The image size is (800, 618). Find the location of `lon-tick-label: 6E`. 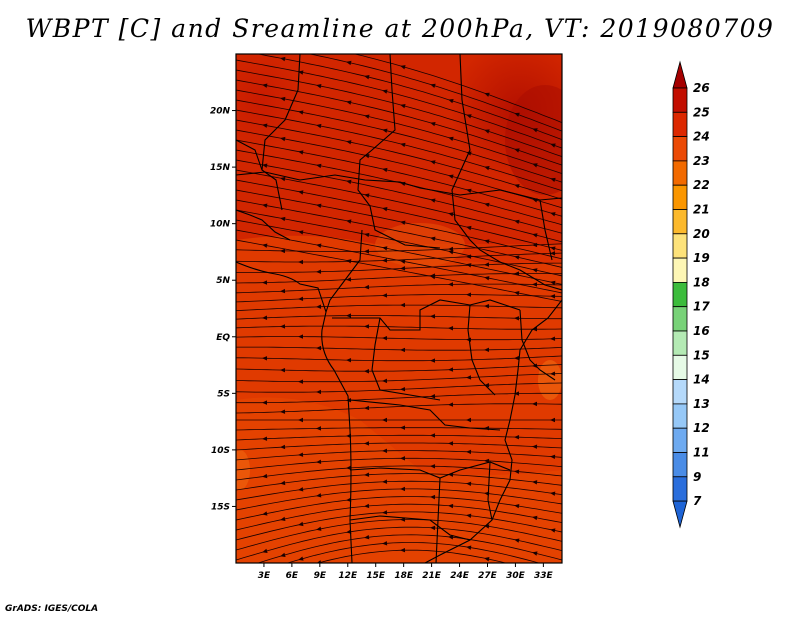

lon-tick-label: 6E is located at coordinates (292, 576).